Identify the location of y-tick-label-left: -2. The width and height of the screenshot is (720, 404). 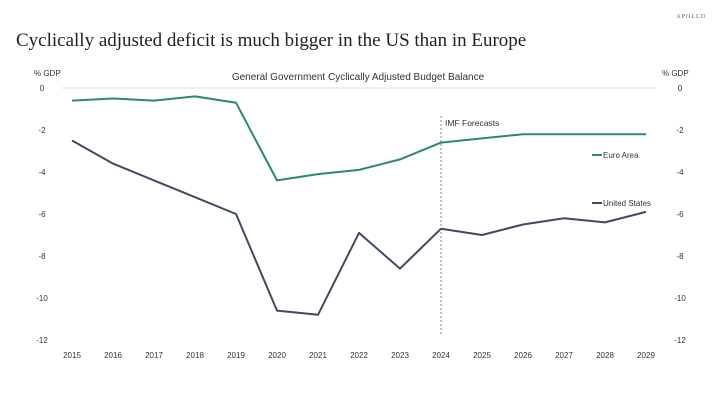
(42, 130).